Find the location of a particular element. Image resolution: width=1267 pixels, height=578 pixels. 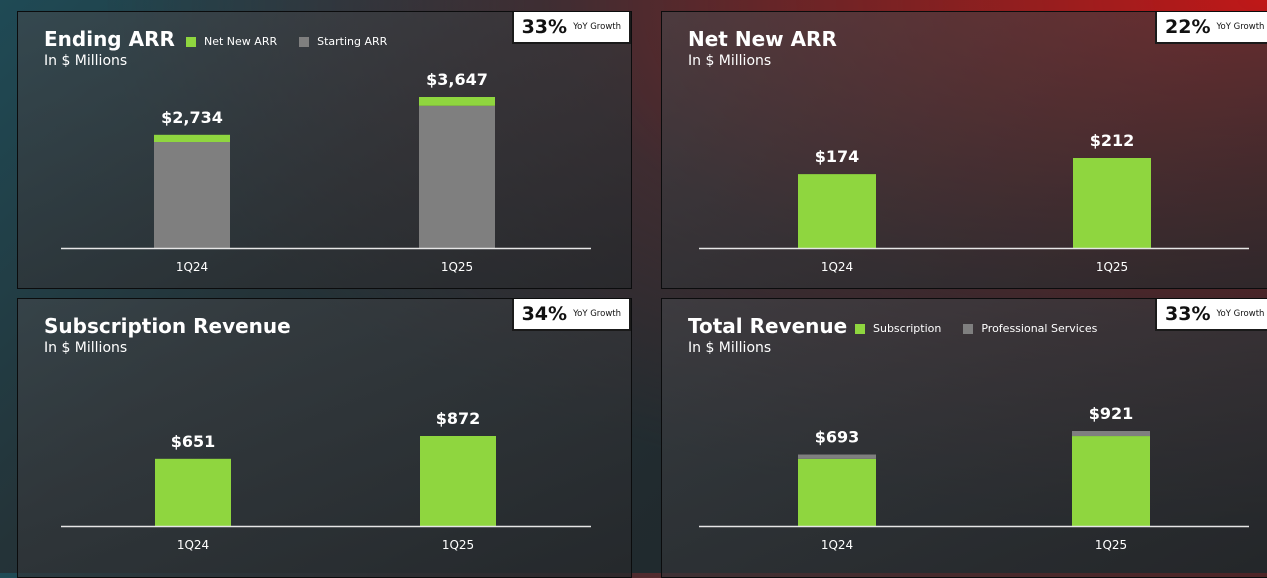

total-revenue-legend: Subscription Professional Services is located at coordinates (976, 328).